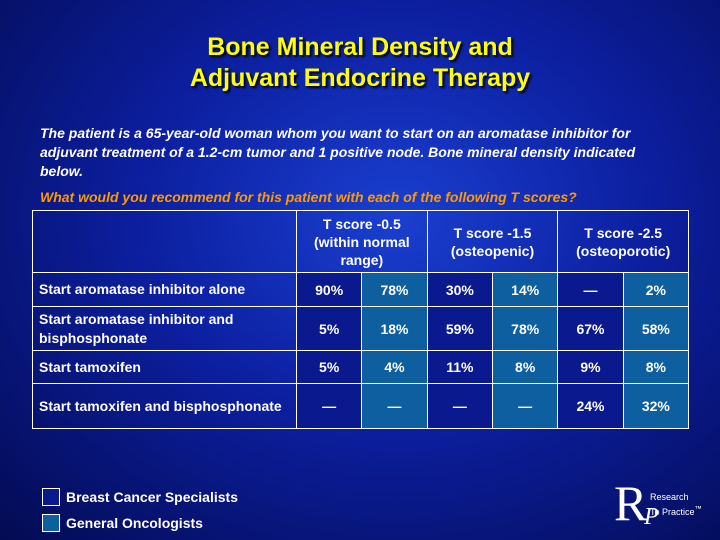 Image resolution: width=720 pixels, height=540 pixels. What do you see at coordinates (164, 367) in the screenshot?
I see `row-label: Start tamoxifen` at bounding box center [164, 367].